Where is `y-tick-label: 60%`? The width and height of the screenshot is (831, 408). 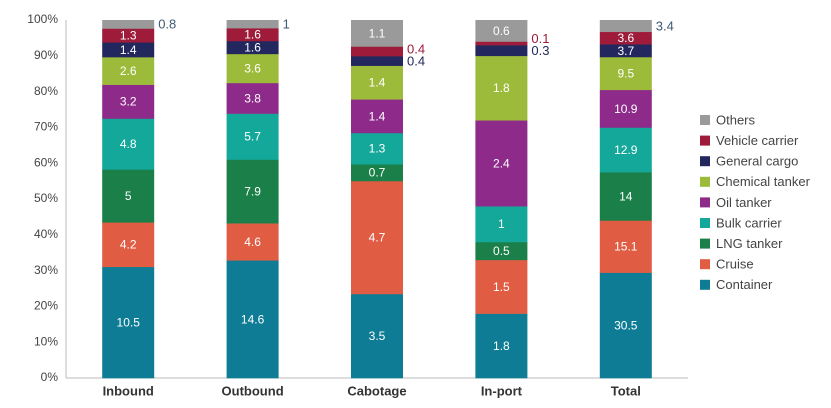 y-tick-label: 60% is located at coordinates (46, 162).